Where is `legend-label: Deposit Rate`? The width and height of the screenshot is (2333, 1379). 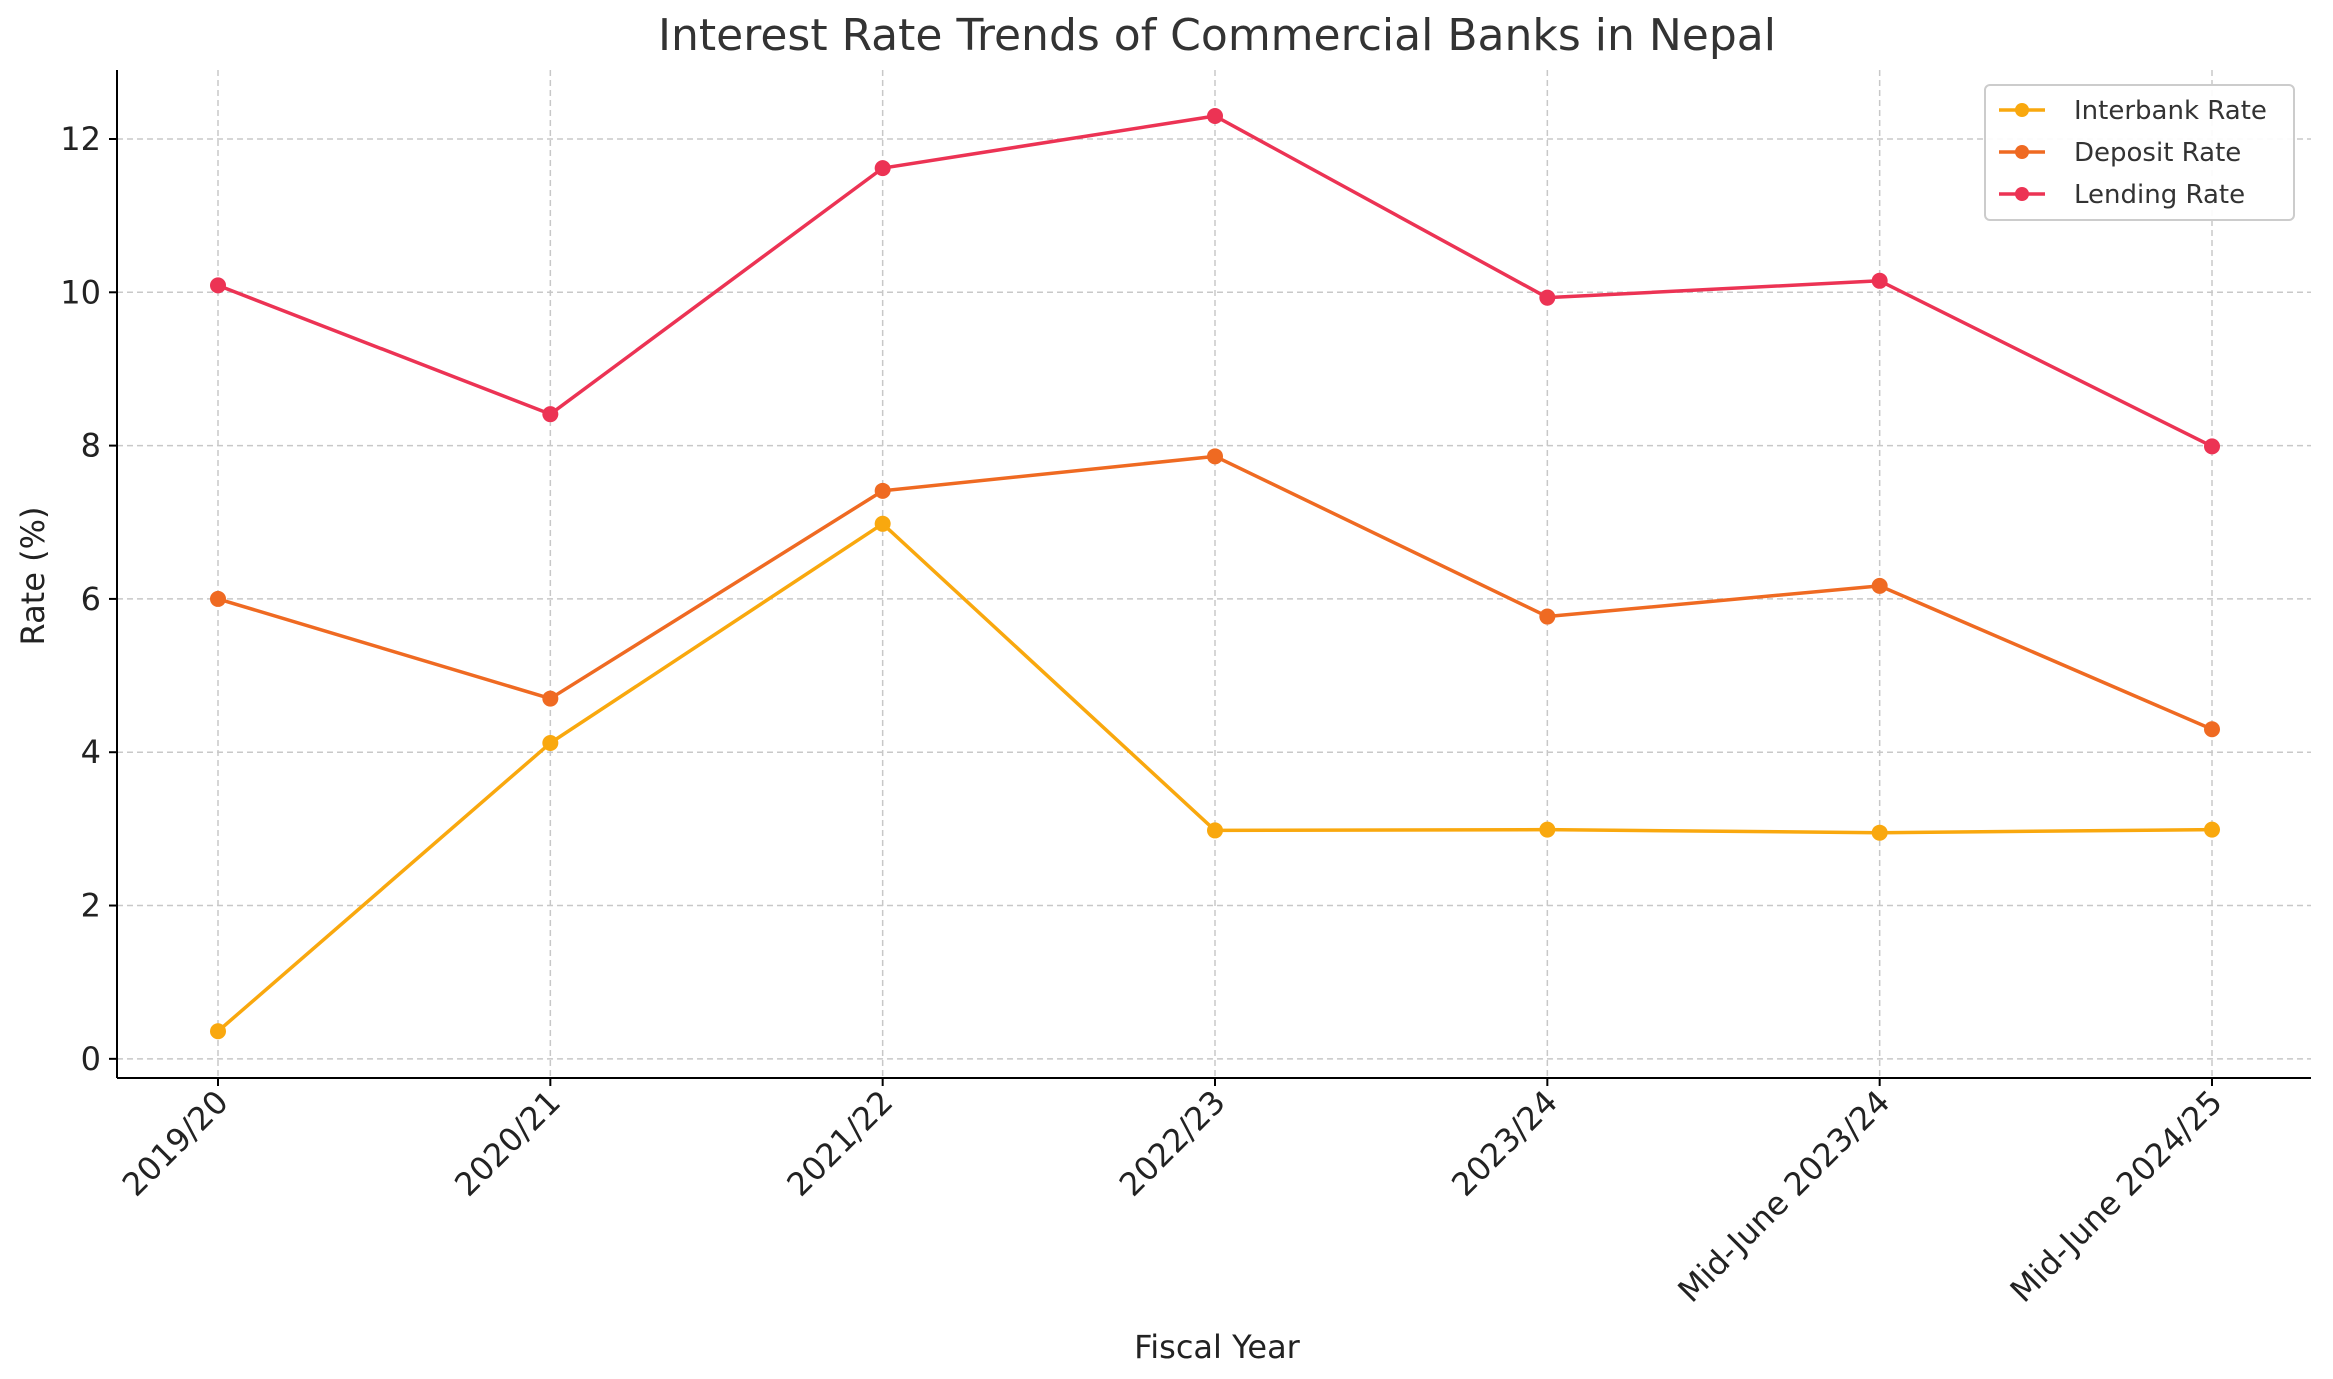 legend-label: Deposit Rate is located at coordinates (2157, 153).